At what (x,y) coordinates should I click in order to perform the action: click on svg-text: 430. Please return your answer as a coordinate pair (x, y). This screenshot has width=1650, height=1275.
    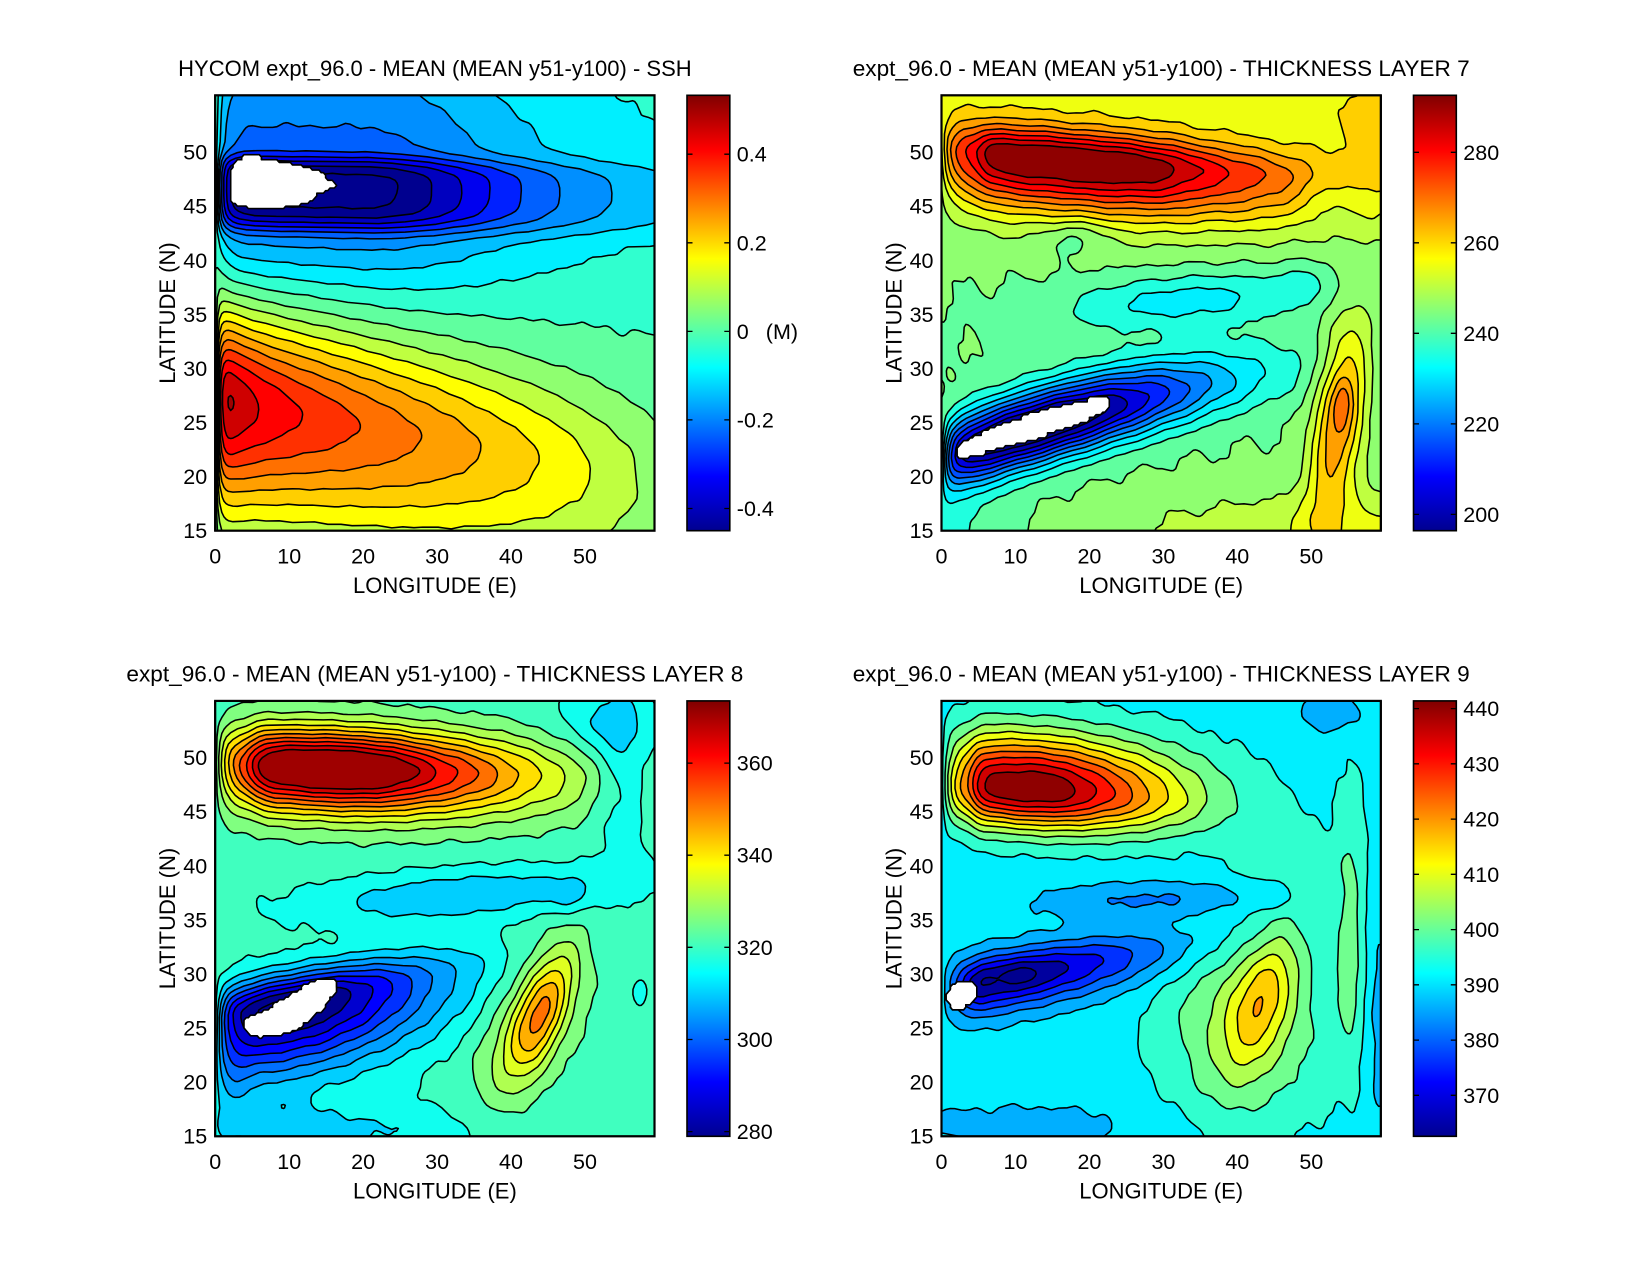
    Looking at the image, I should click on (1481, 764).